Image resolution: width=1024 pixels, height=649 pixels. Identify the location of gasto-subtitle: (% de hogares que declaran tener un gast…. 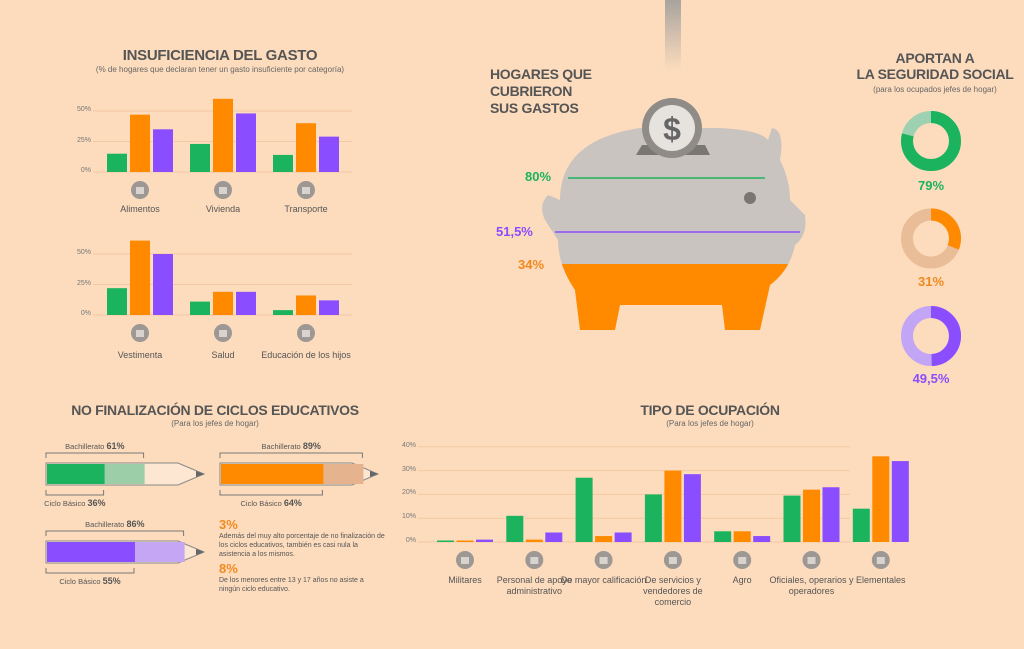
(220, 69).